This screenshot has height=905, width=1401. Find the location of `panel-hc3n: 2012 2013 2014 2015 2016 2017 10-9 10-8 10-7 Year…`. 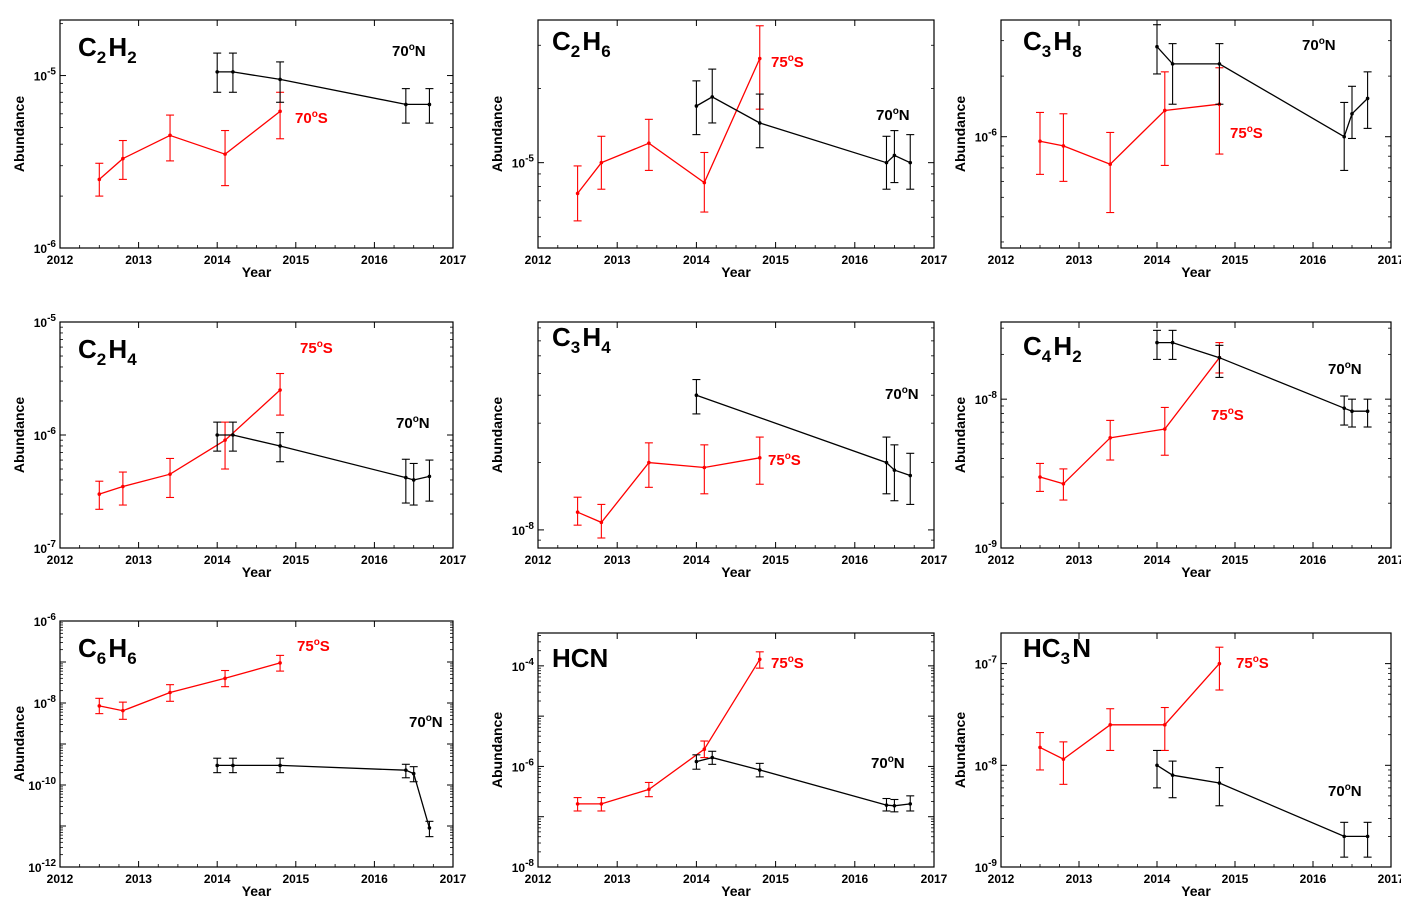

panel-hc3n: 2012 2013 2014 2015 2016 2017 10-9 10-8 10-7 Year… is located at coordinates (1176, 765).